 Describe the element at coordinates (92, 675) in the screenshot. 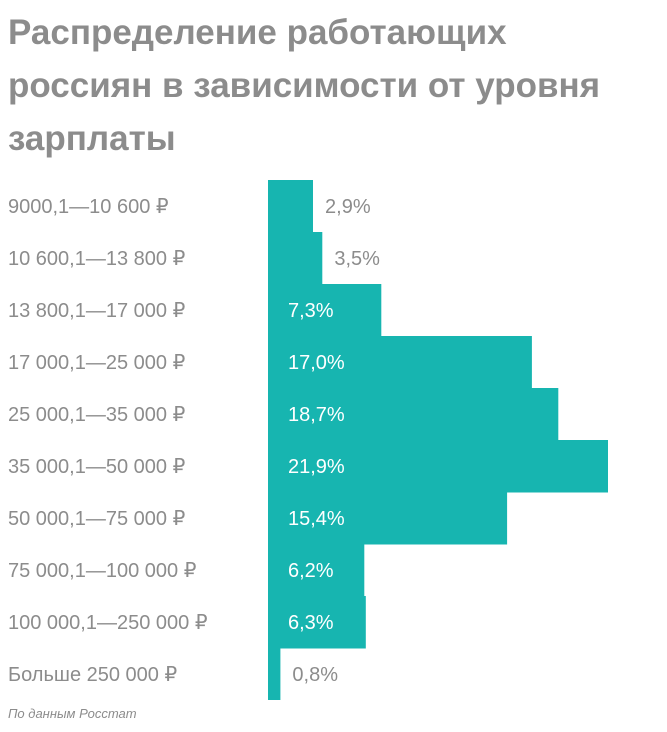

I see `category-label: Больше 250 000 ₽` at that location.